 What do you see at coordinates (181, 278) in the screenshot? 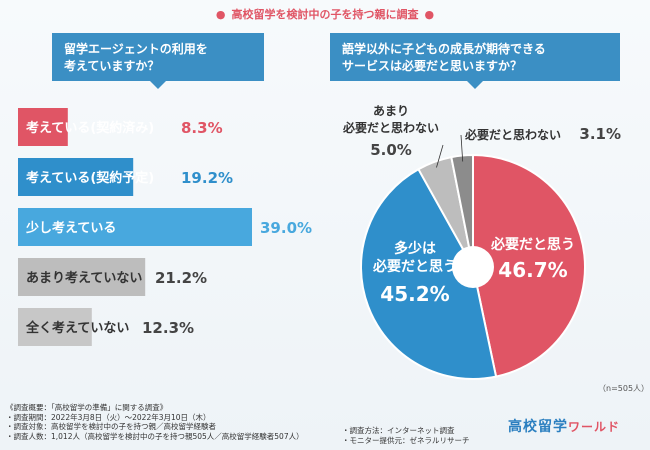
I see `value-label: 21.2%` at bounding box center [181, 278].